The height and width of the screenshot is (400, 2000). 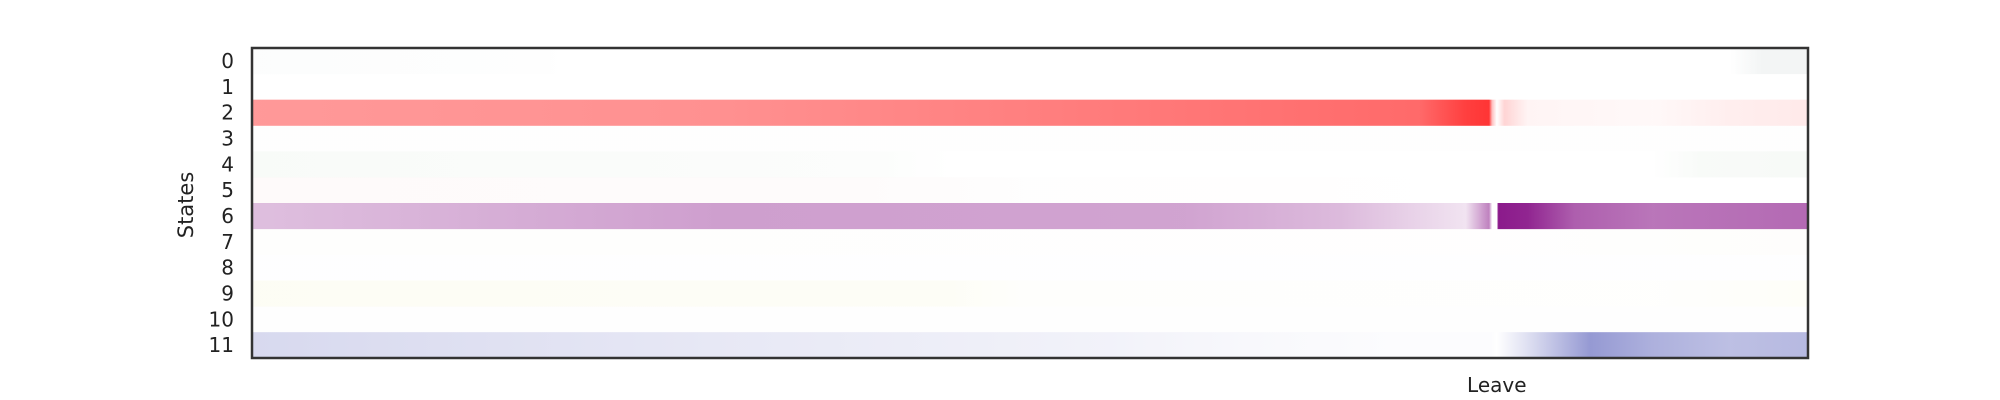 I want to click on y-axis-label: States, so click(x=186, y=205).